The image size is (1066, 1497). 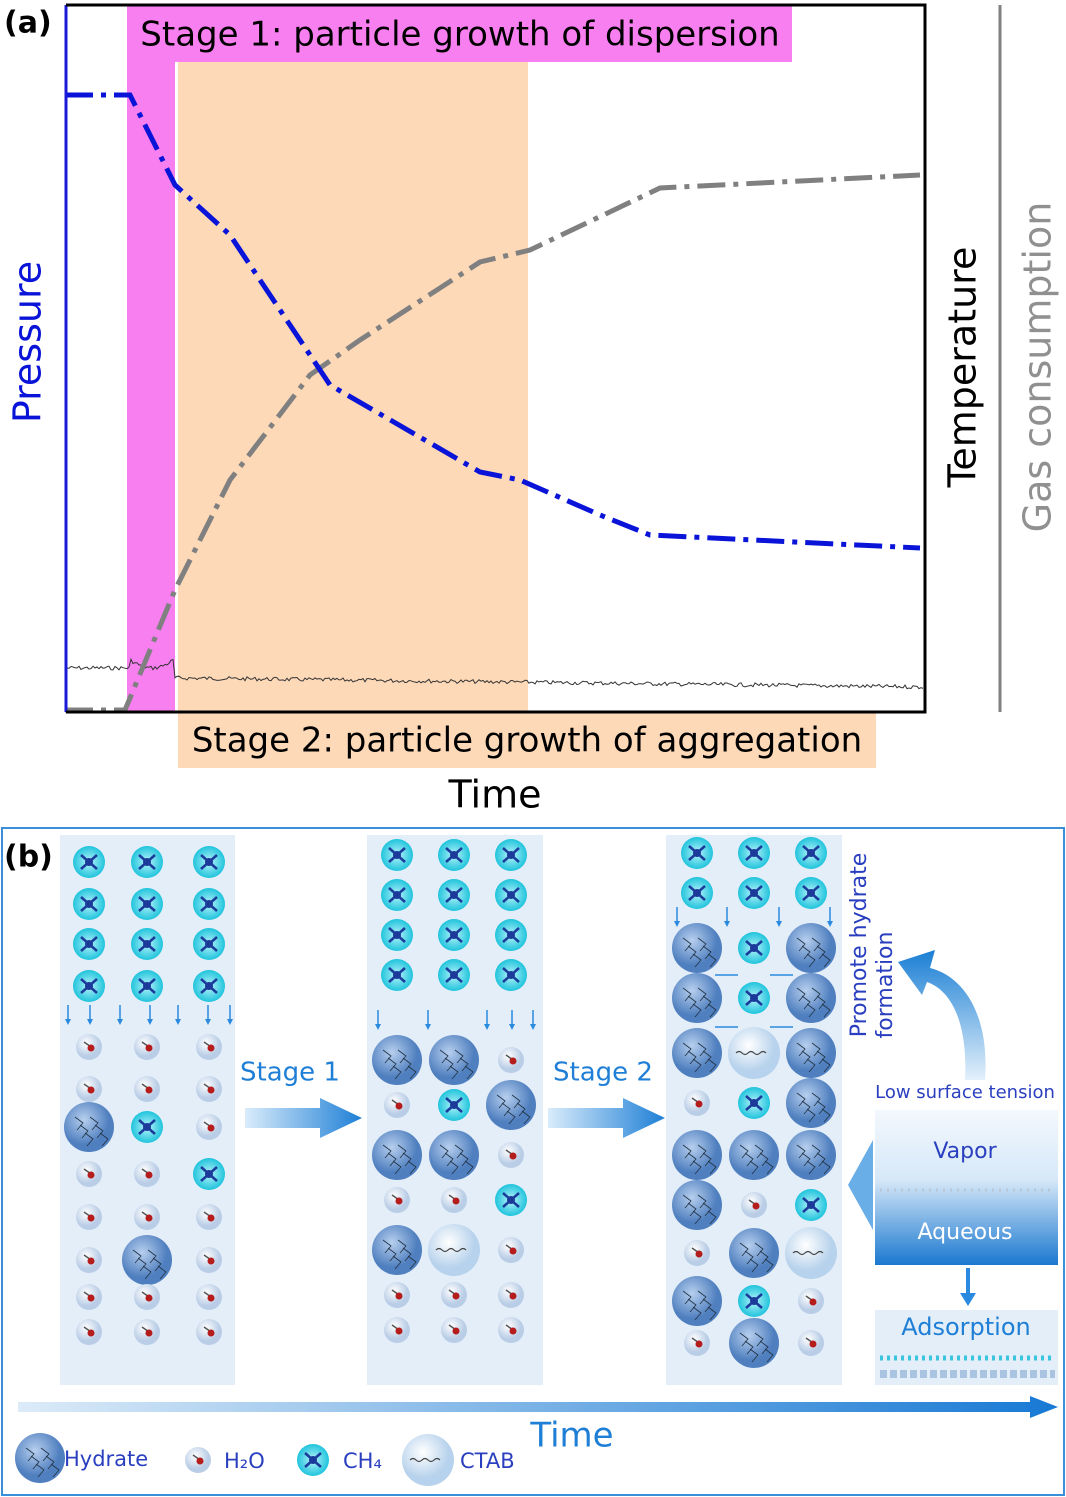 What do you see at coordinates (1038, 367) in the screenshot?
I see `y-axis-label: Gas consumption` at bounding box center [1038, 367].